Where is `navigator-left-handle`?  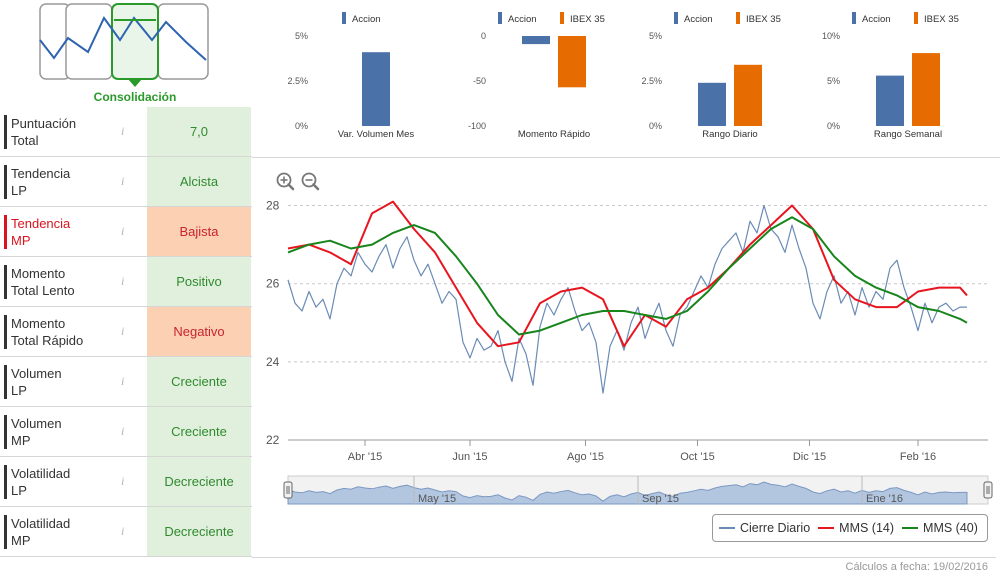 navigator-left-handle is located at coordinates (288, 490).